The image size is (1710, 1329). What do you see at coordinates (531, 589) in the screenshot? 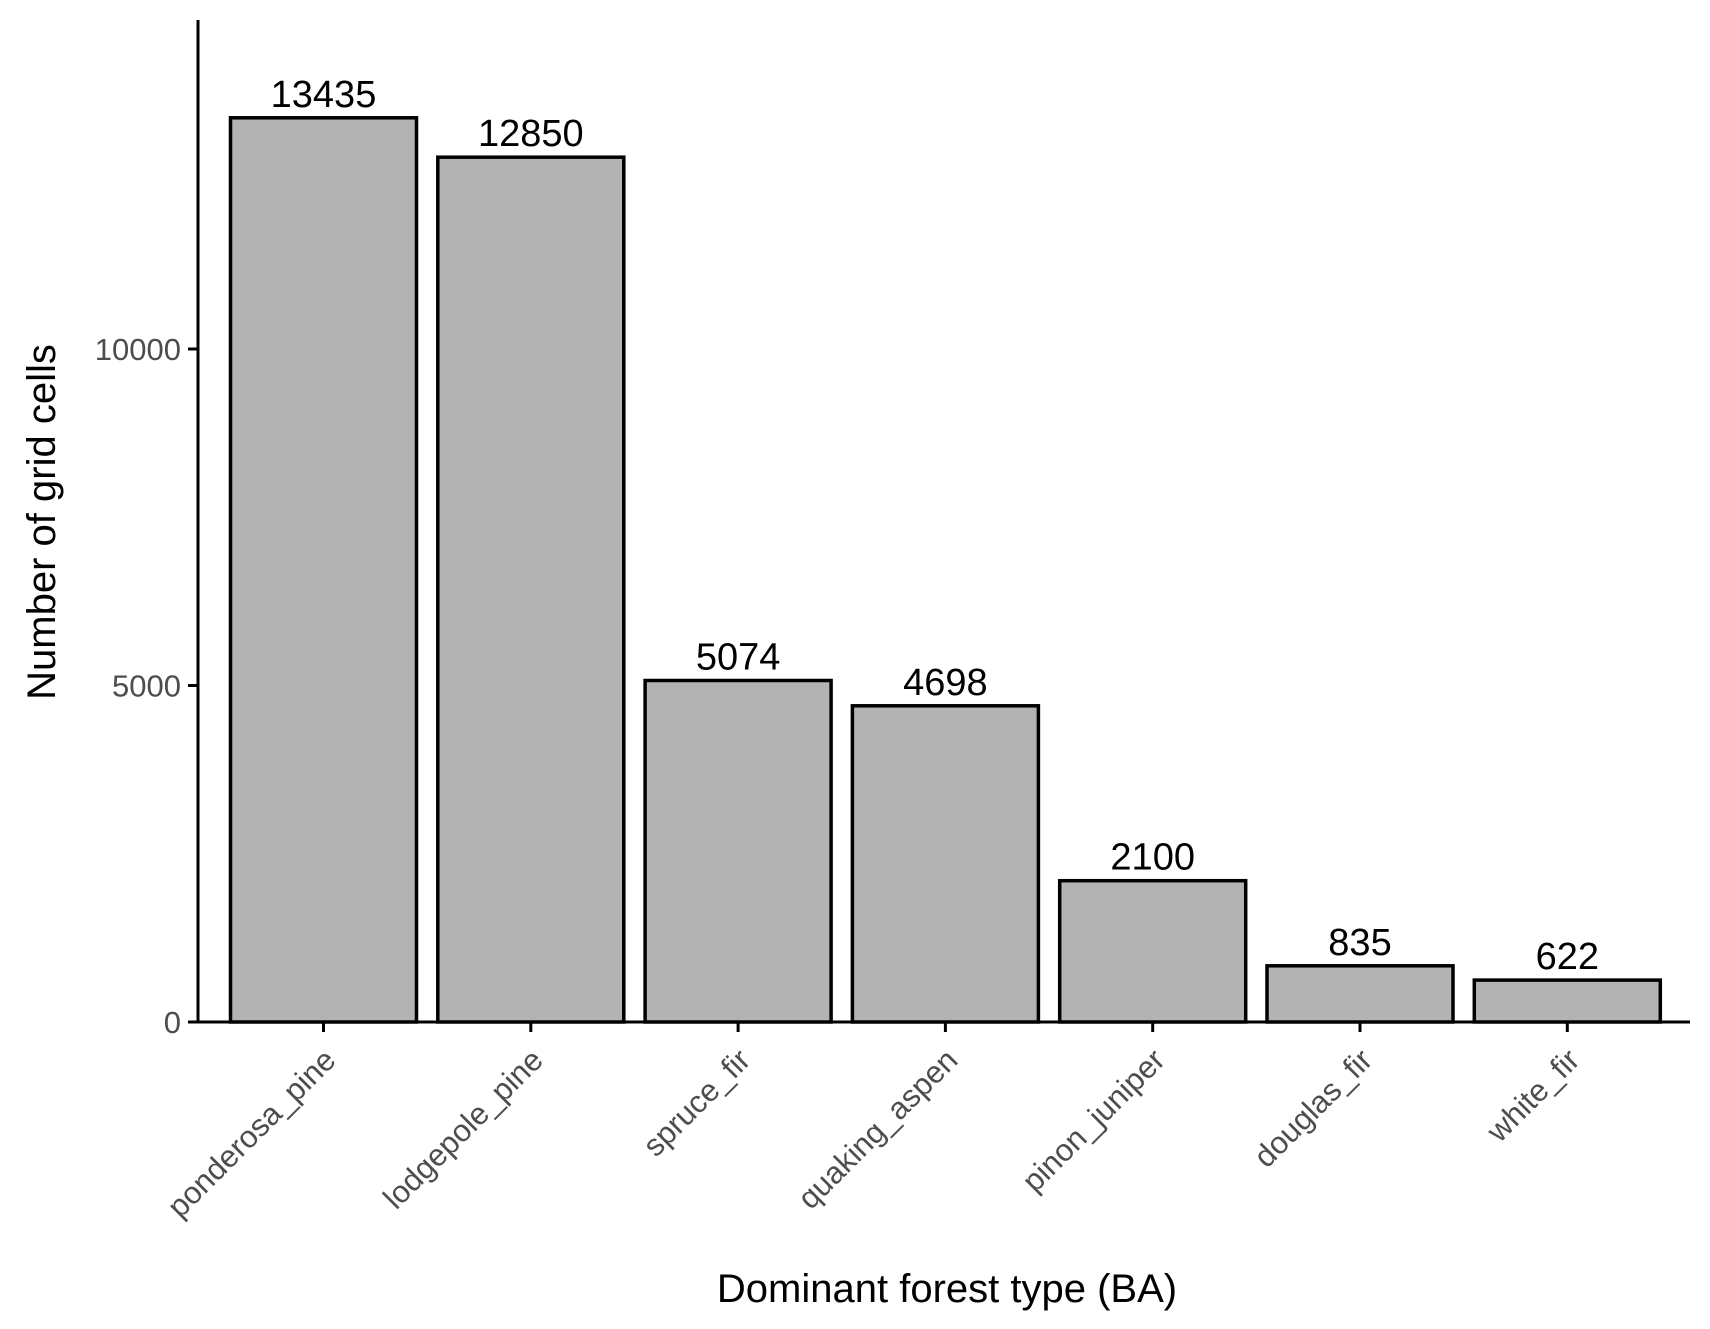
I see `bar-lodgepole-pine` at bounding box center [531, 589].